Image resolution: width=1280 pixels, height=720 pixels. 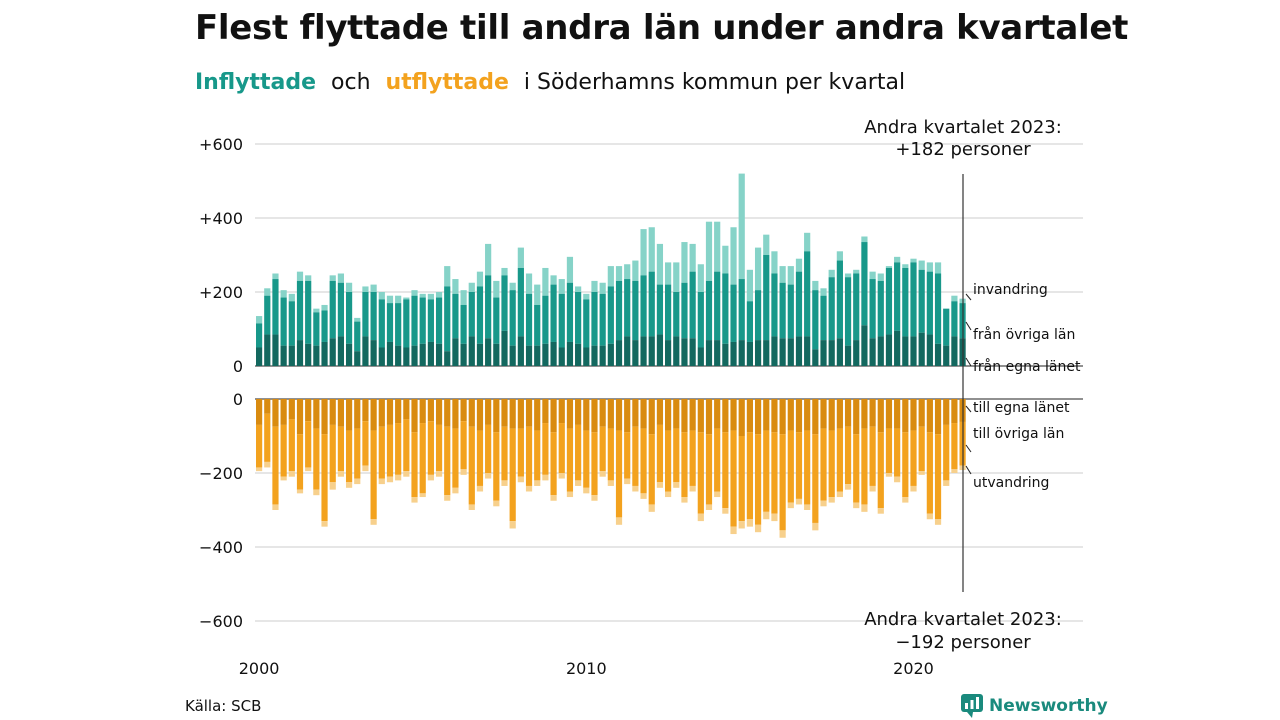 What do you see at coordinates (221, 218) in the screenshot?
I see `y-tick-label: +400` at bounding box center [221, 218].